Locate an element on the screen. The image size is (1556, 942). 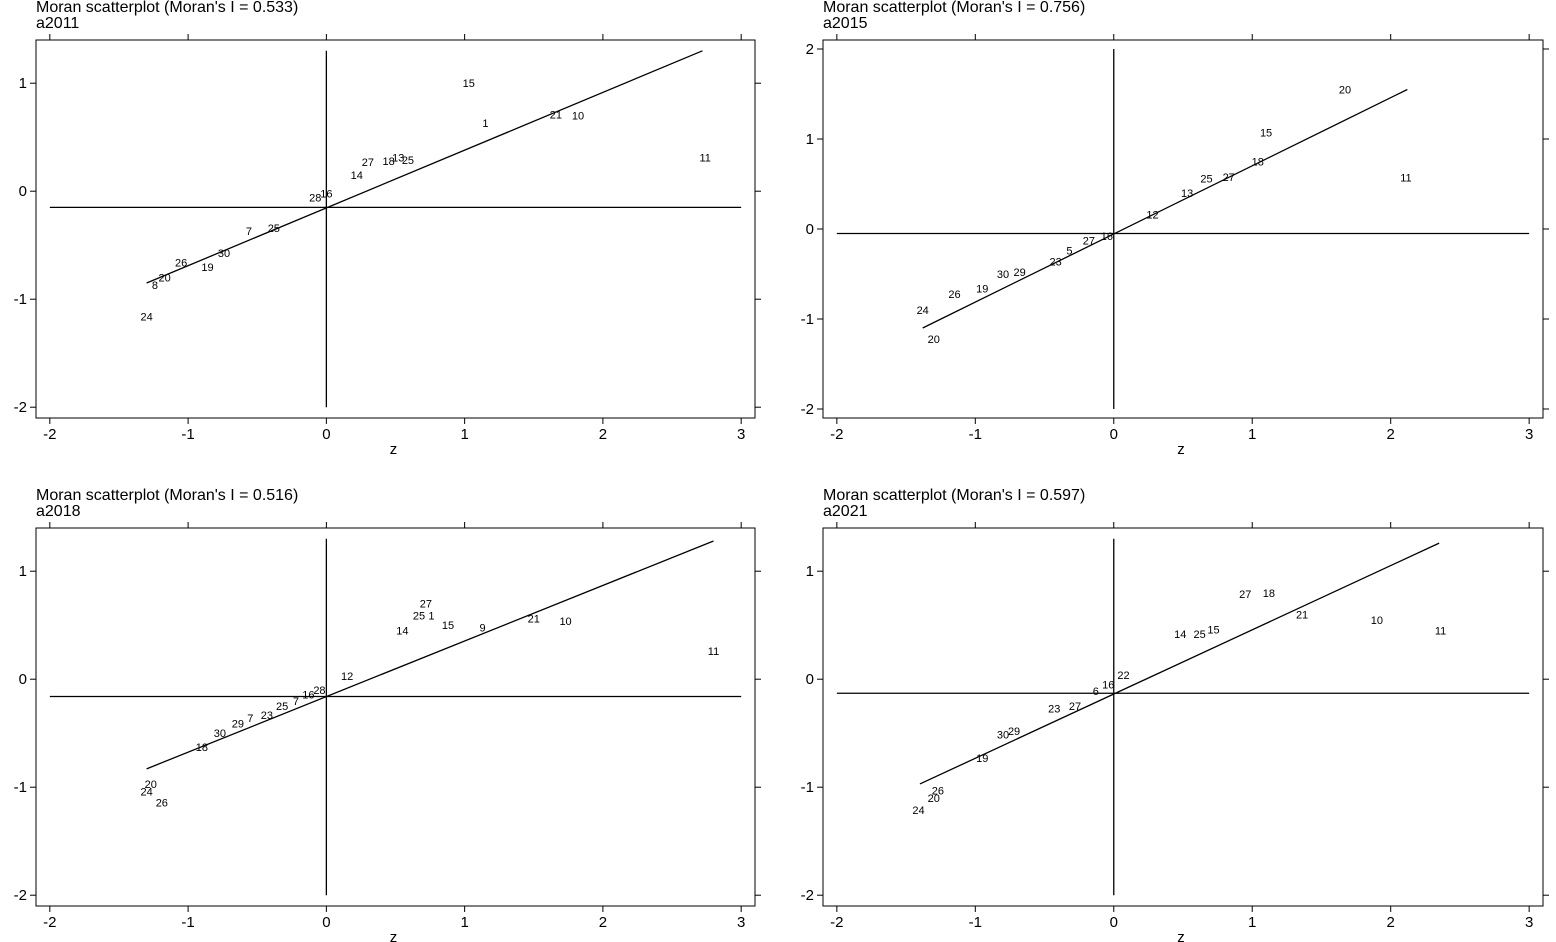
point-label: 6 is located at coordinates (1096, 692).